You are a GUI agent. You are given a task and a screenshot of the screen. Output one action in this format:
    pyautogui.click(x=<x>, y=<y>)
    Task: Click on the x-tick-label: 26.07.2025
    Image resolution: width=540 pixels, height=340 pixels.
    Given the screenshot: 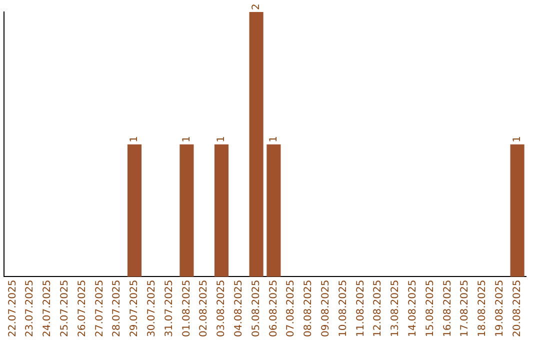 What is the action you would take?
    pyautogui.click(x=82, y=309)
    